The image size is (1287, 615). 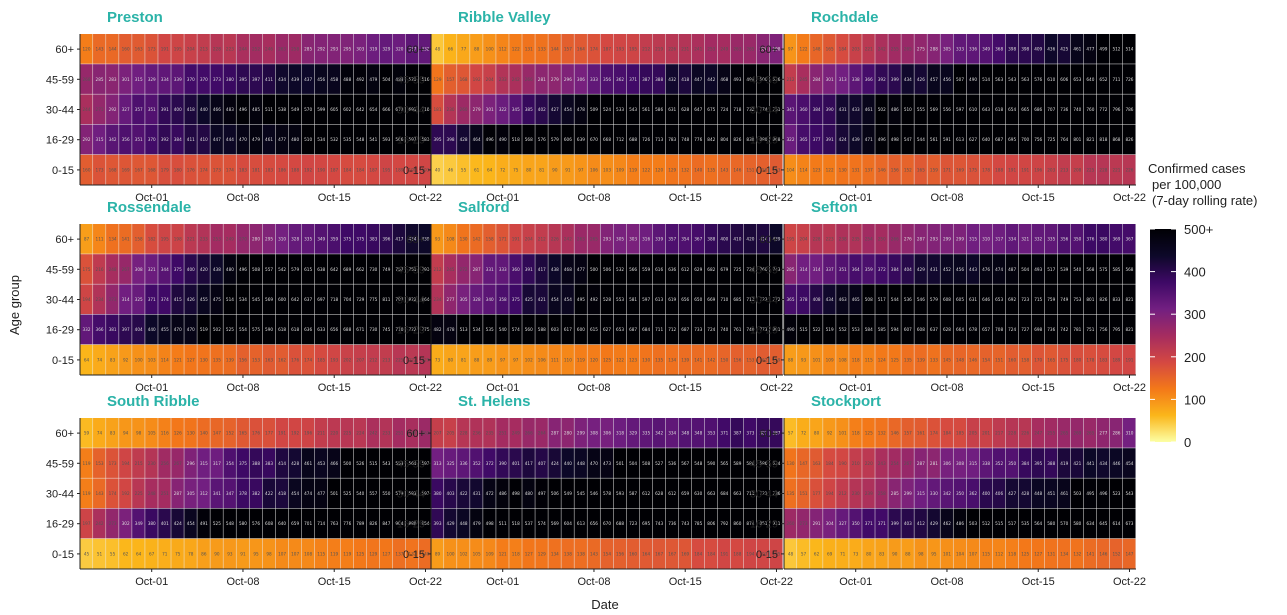 What do you see at coordinates (921, 239) in the screenshot?
I see `cell-value-label: 287` at bounding box center [921, 239].